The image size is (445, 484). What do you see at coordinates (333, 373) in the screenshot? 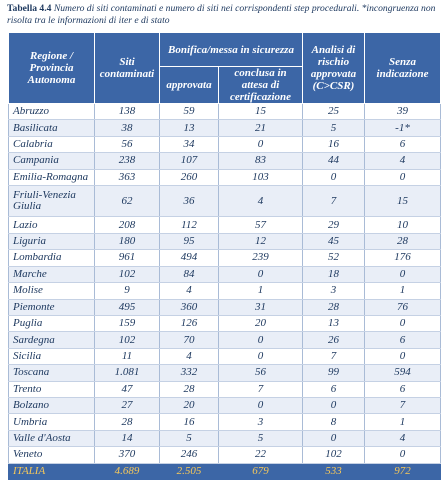
I see `cell-analisi: 99` at bounding box center [333, 373].